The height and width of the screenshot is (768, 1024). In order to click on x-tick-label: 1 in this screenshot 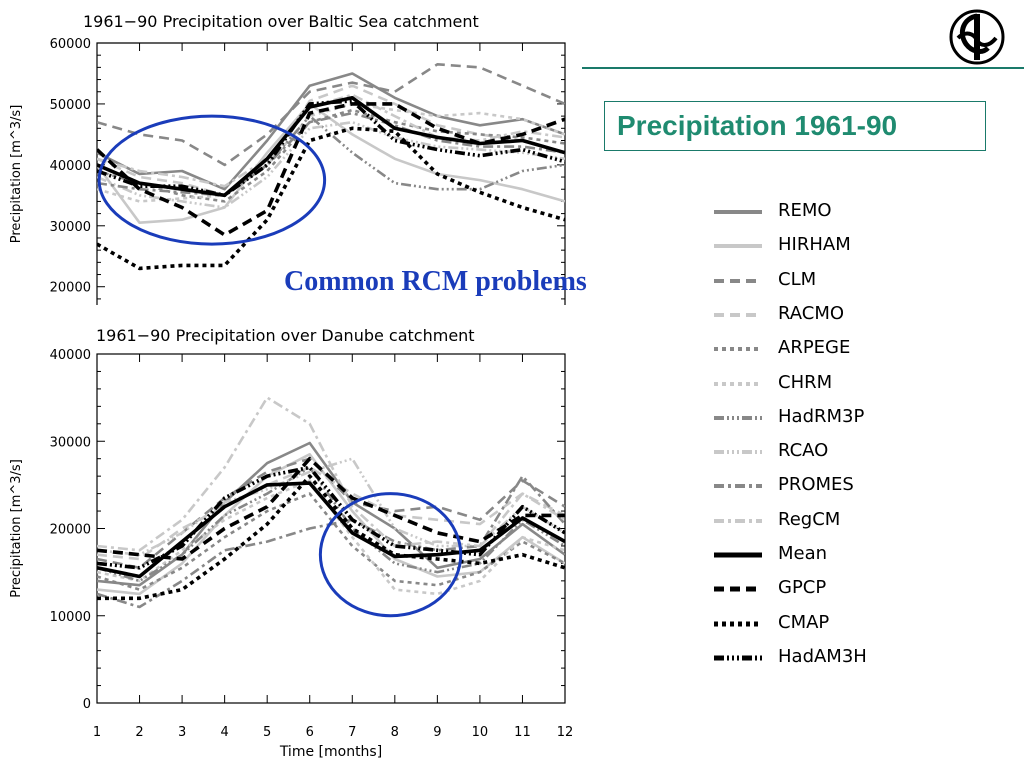, I will do `click(97, 732)`.